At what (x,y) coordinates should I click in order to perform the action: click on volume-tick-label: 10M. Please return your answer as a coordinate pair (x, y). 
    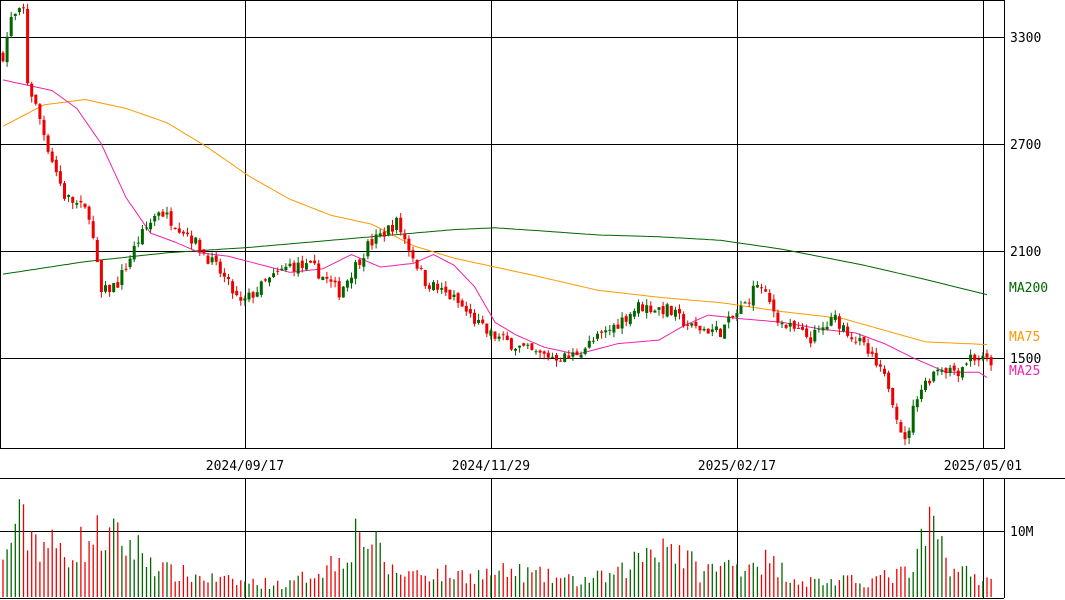
    Looking at the image, I should click on (1022, 532).